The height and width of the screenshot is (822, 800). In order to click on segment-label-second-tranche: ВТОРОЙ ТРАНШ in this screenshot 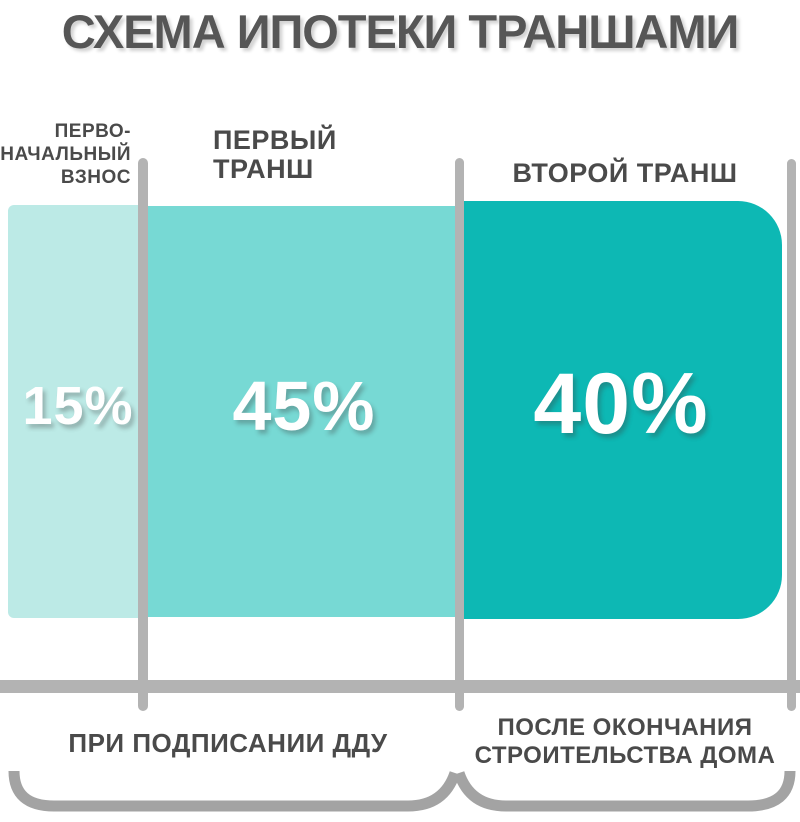, I will do `click(625, 173)`.